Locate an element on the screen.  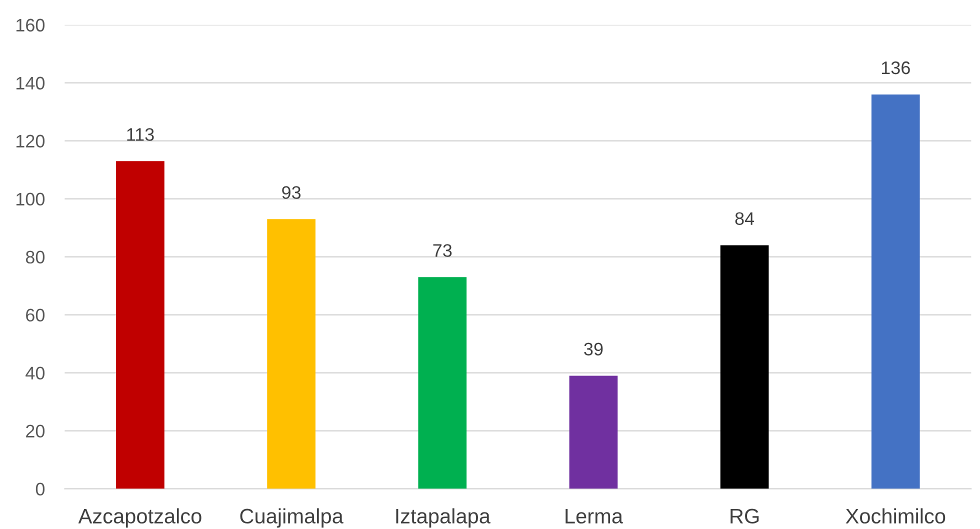
x-tick-label: Lerma is located at coordinates (594, 516).